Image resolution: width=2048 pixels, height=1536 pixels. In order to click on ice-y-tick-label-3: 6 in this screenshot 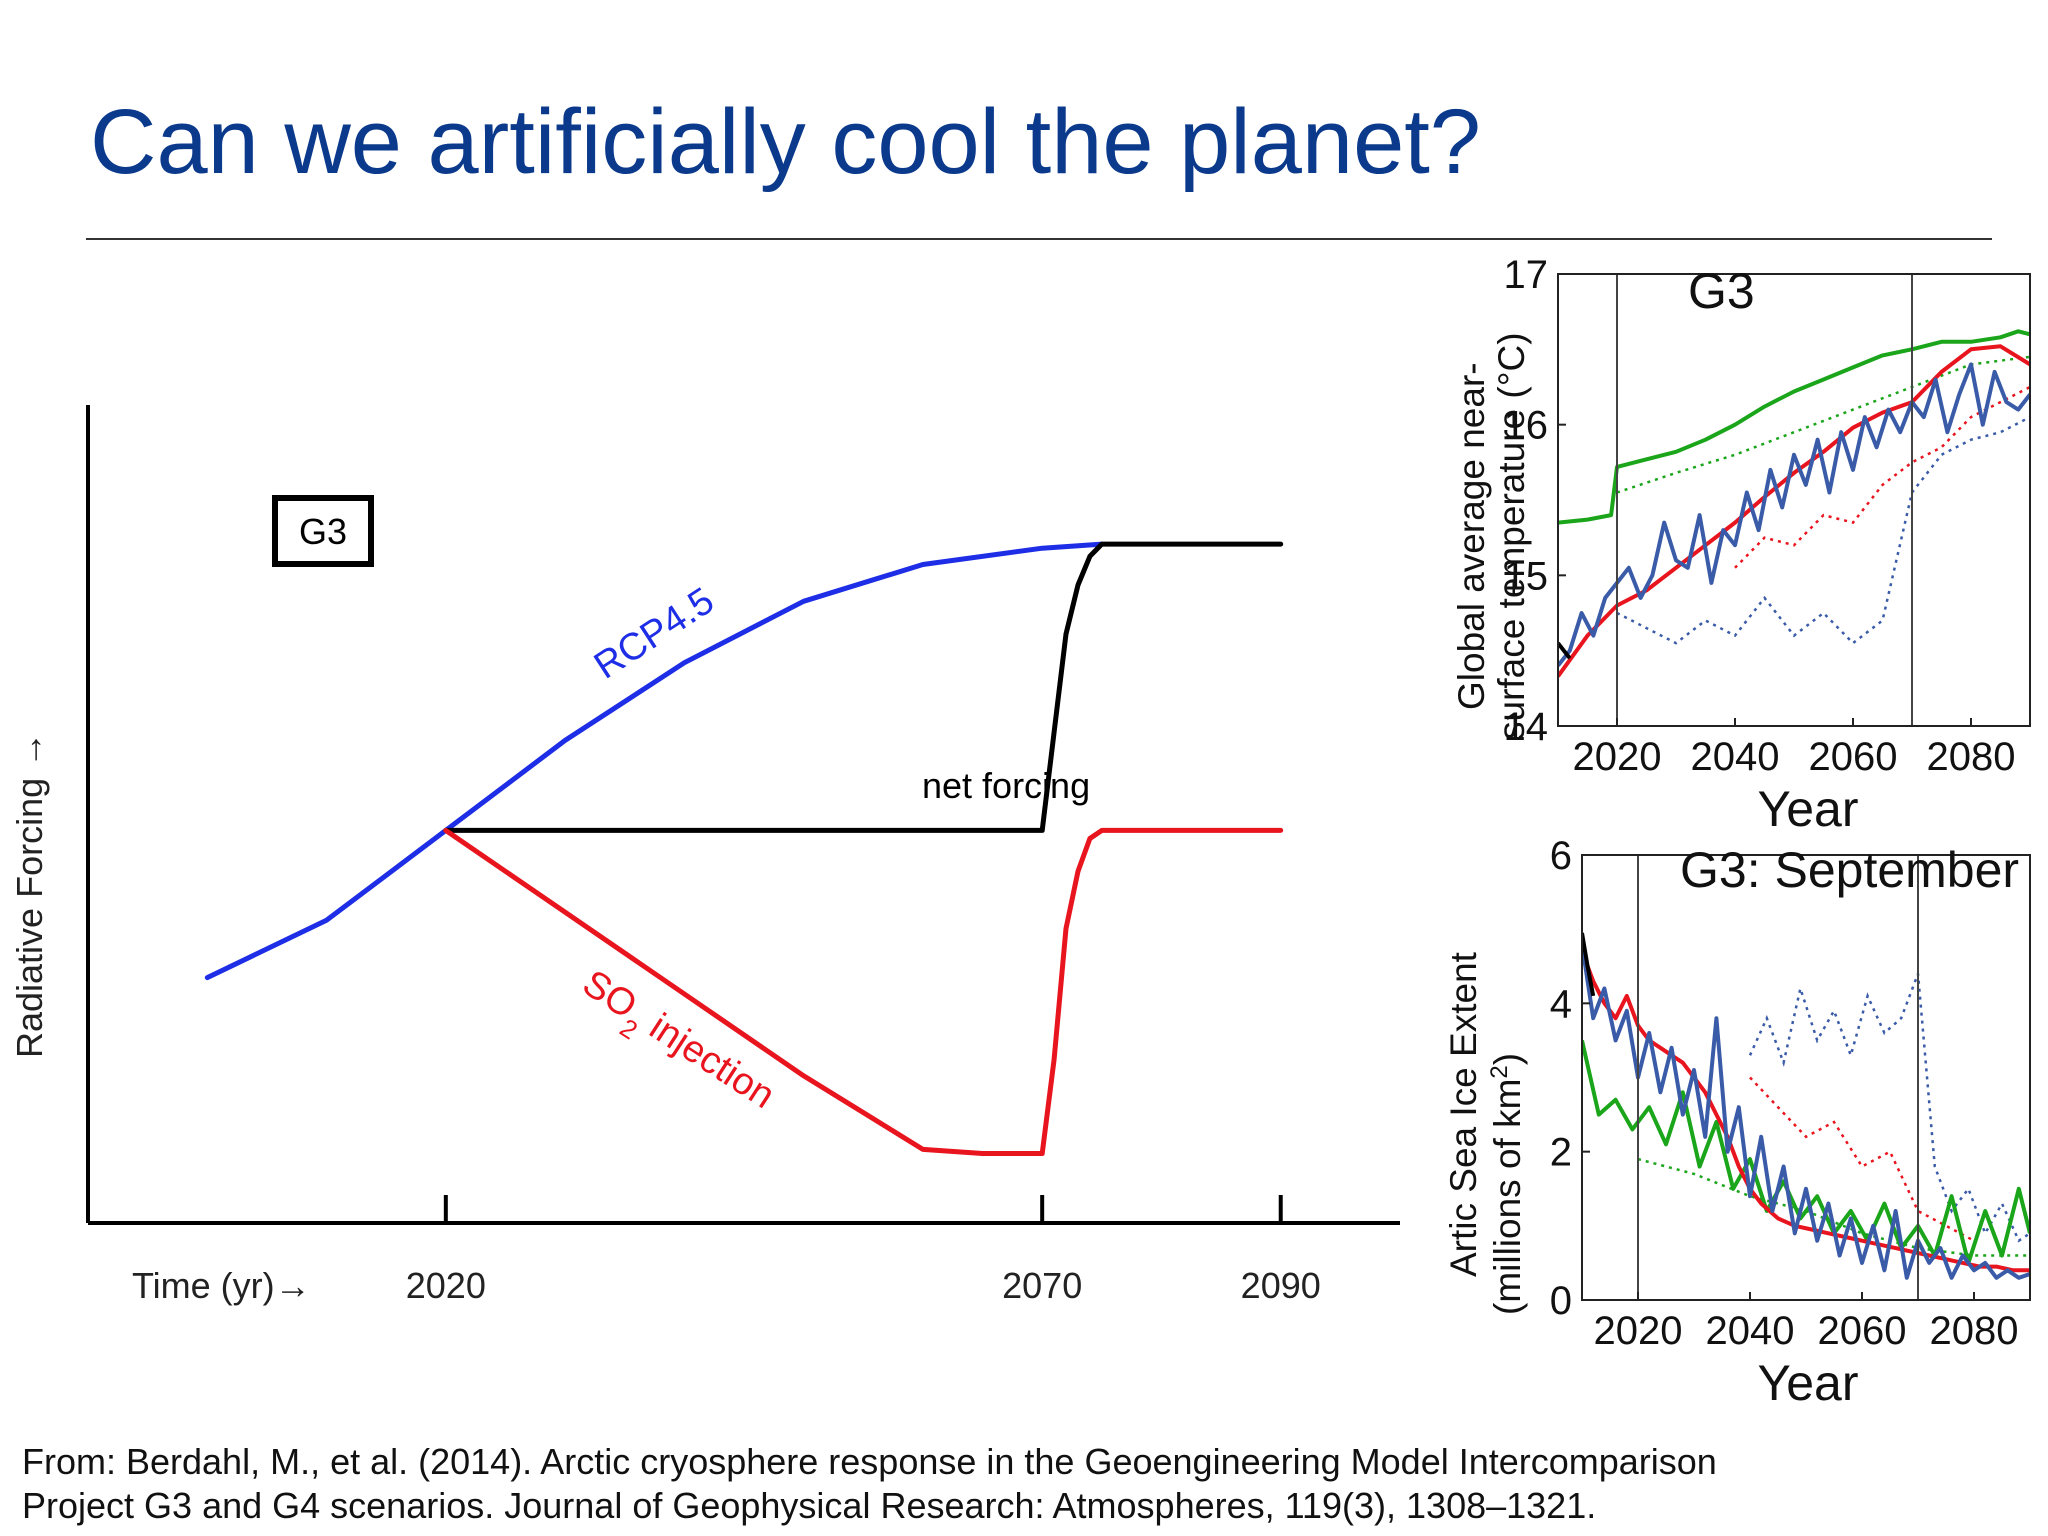, I will do `click(1561, 856)`.